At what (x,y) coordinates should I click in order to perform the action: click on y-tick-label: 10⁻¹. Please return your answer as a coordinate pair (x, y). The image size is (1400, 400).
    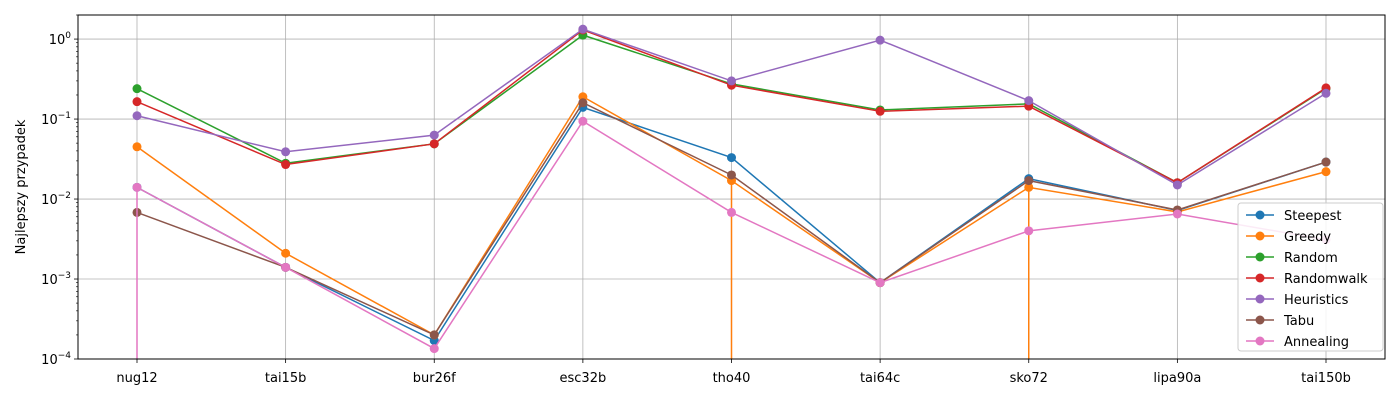
    Looking at the image, I should click on (56, 119).